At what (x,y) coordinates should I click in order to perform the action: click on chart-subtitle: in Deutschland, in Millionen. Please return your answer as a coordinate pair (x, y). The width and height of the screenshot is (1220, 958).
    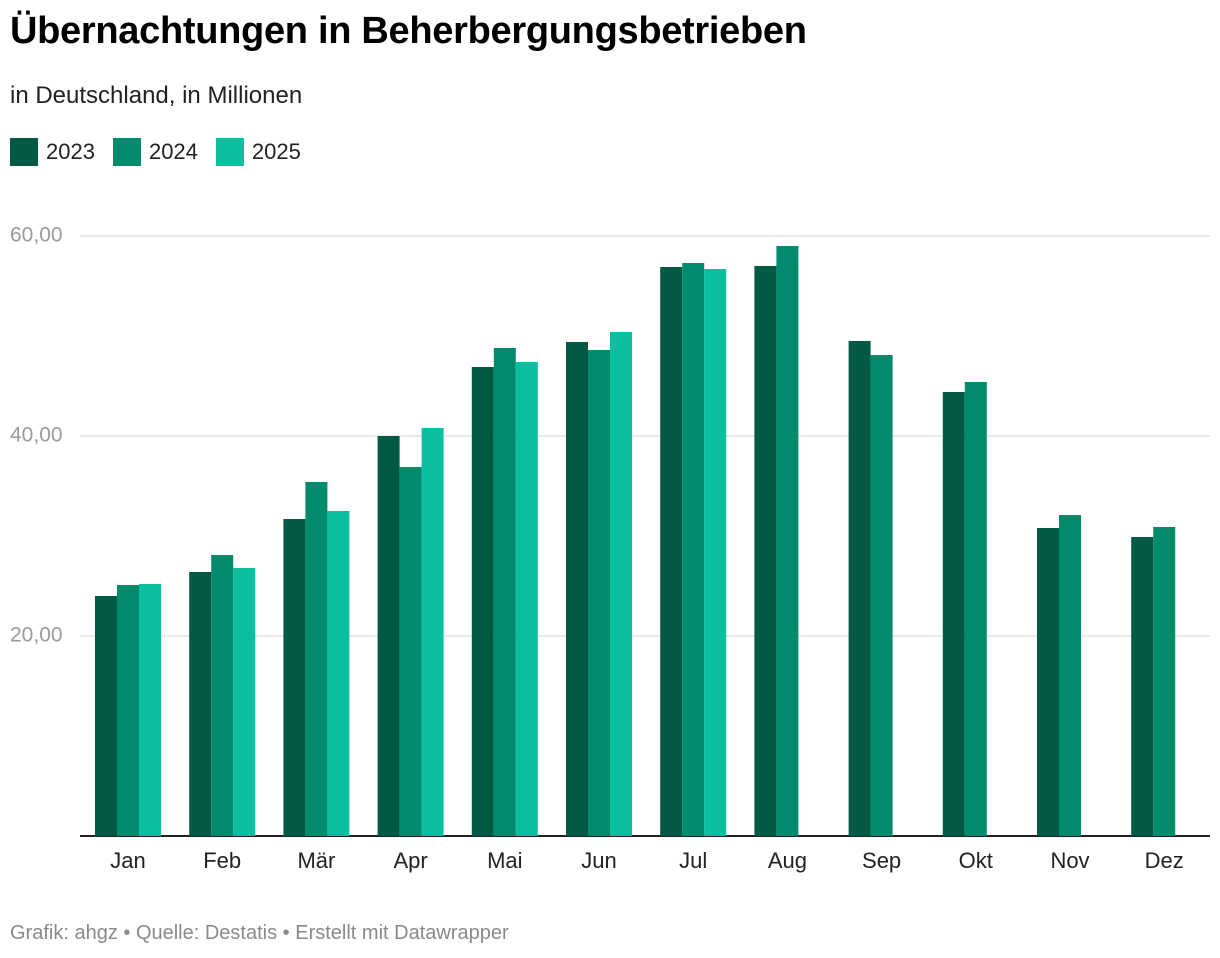
    Looking at the image, I should click on (156, 95).